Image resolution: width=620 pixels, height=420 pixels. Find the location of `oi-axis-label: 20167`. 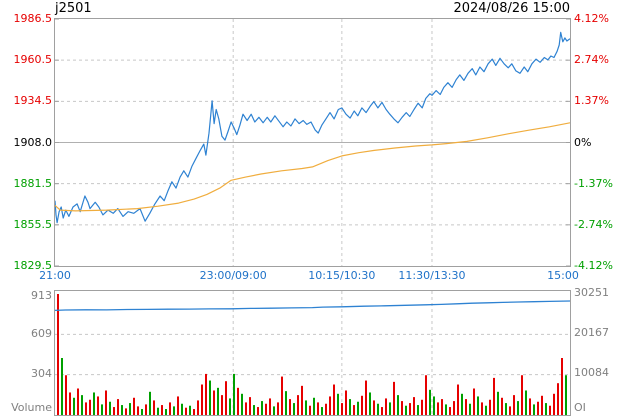

oi-axis-label: 20167 is located at coordinates (591, 332).